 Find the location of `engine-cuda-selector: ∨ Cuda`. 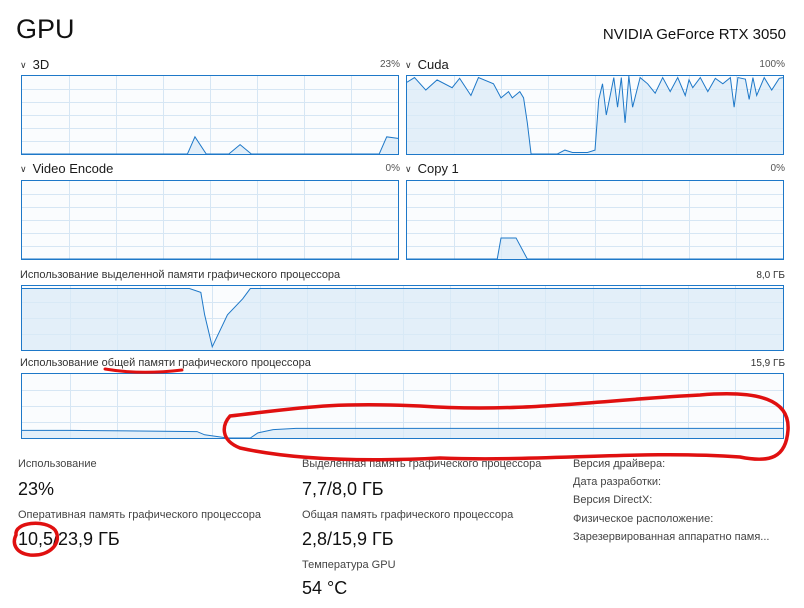

engine-cuda-selector: ∨ Cuda is located at coordinates (427, 64).